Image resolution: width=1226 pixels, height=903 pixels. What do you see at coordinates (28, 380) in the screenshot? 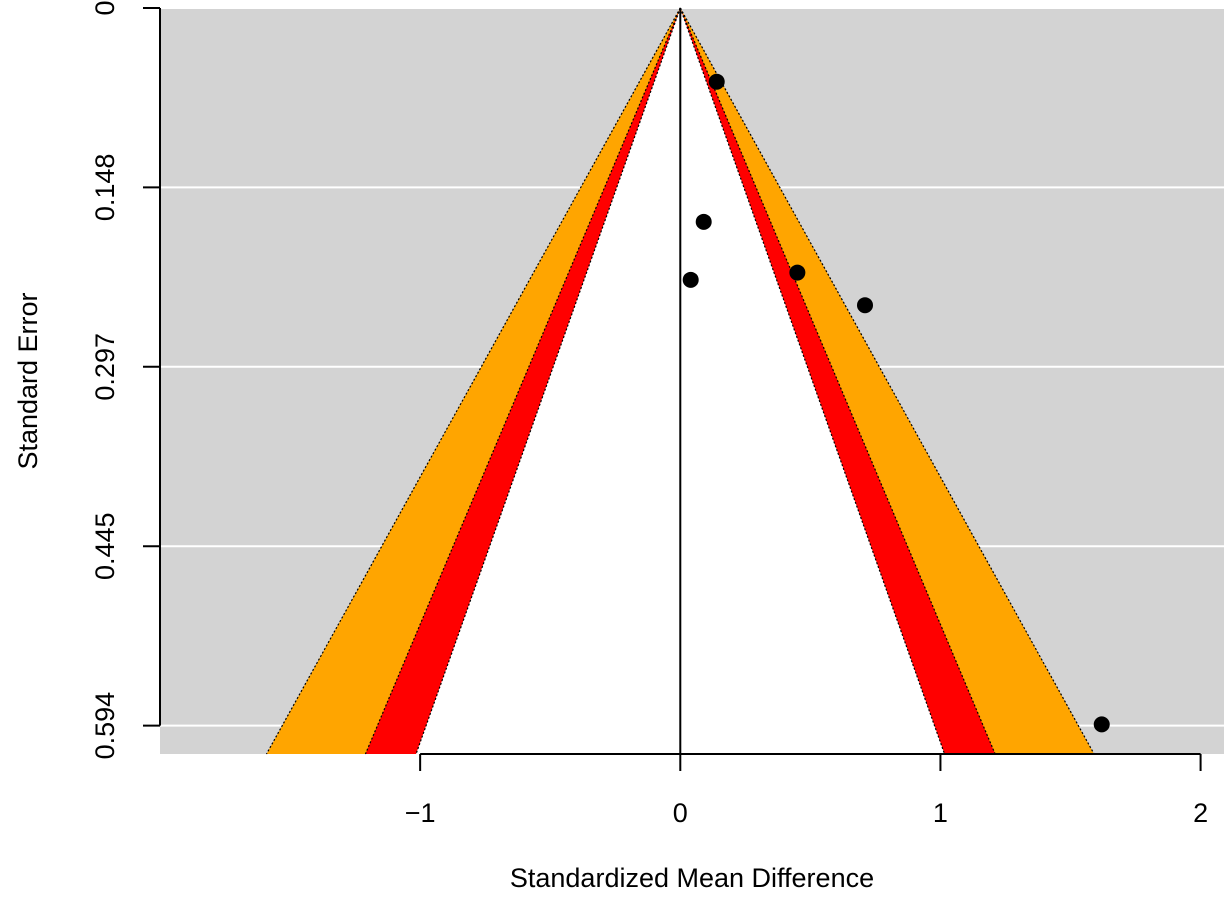
I see `y-axis-label: Standard Error` at bounding box center [28, 380].